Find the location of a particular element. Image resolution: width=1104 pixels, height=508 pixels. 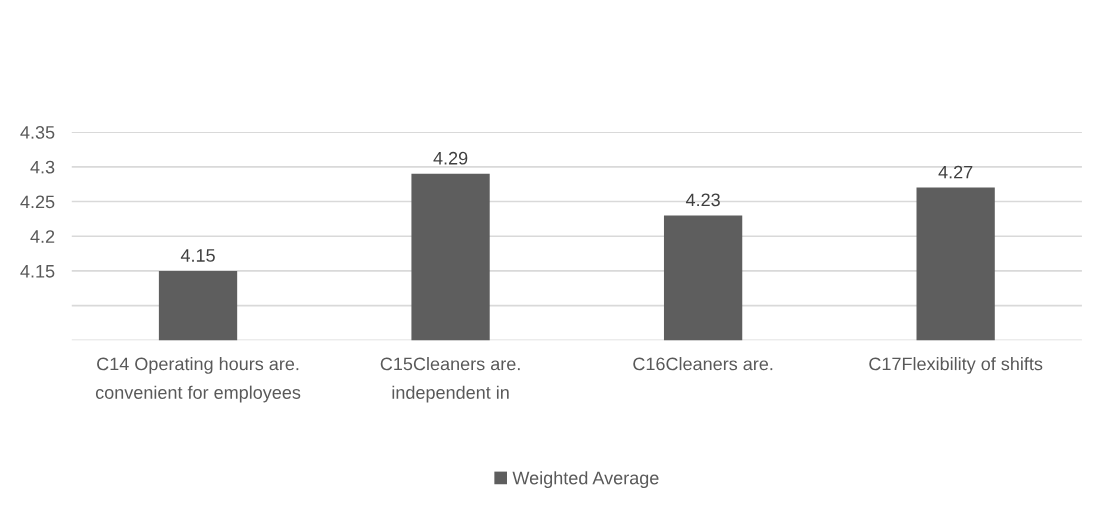

data-label: 4.15 is located at coordinates (197, 255).